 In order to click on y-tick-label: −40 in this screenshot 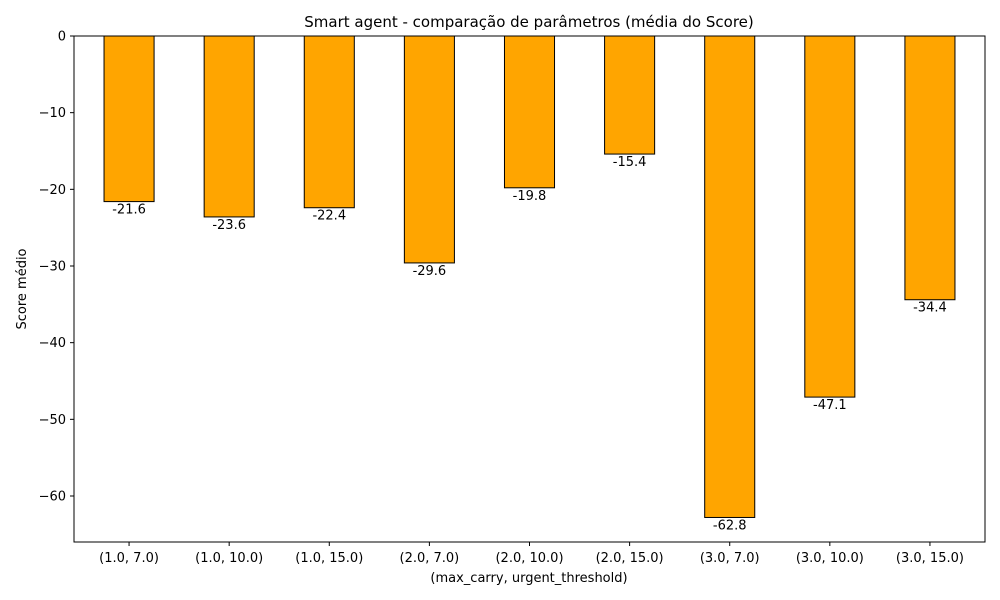, I will do `click(52, 343)`.